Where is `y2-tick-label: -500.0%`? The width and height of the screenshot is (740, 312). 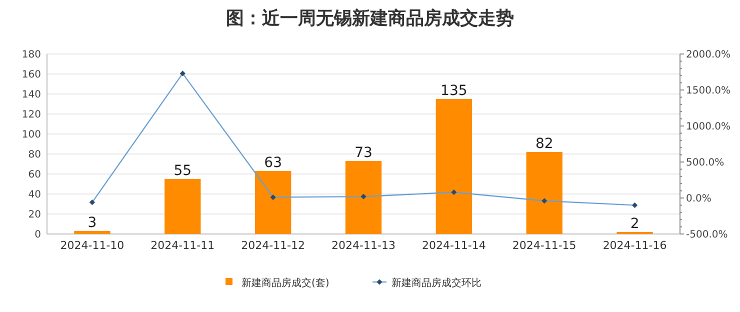 y2-tick-label: -500.0% is located at coordinates (707, 235).